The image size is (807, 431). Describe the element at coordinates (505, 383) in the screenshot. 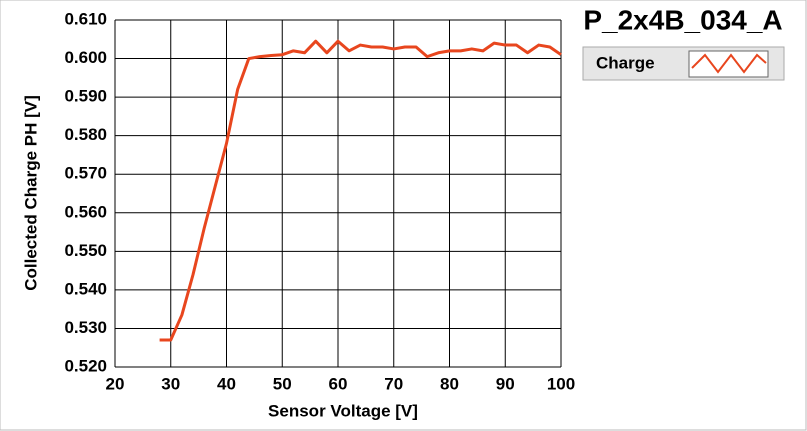

I see `x-tick-label: 90` at that location.